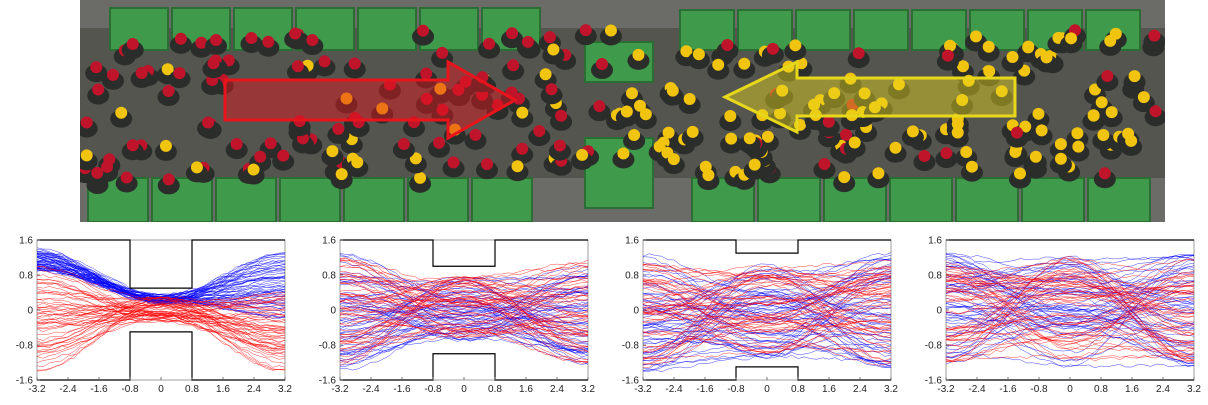 This screenshot has width=1208, height=405. I want to click on corridor-wall-bottom, so click(161, 356).